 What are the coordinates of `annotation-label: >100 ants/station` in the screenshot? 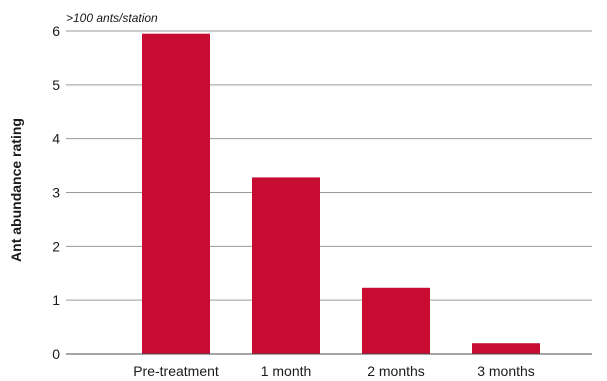 It's located at (112, 18).